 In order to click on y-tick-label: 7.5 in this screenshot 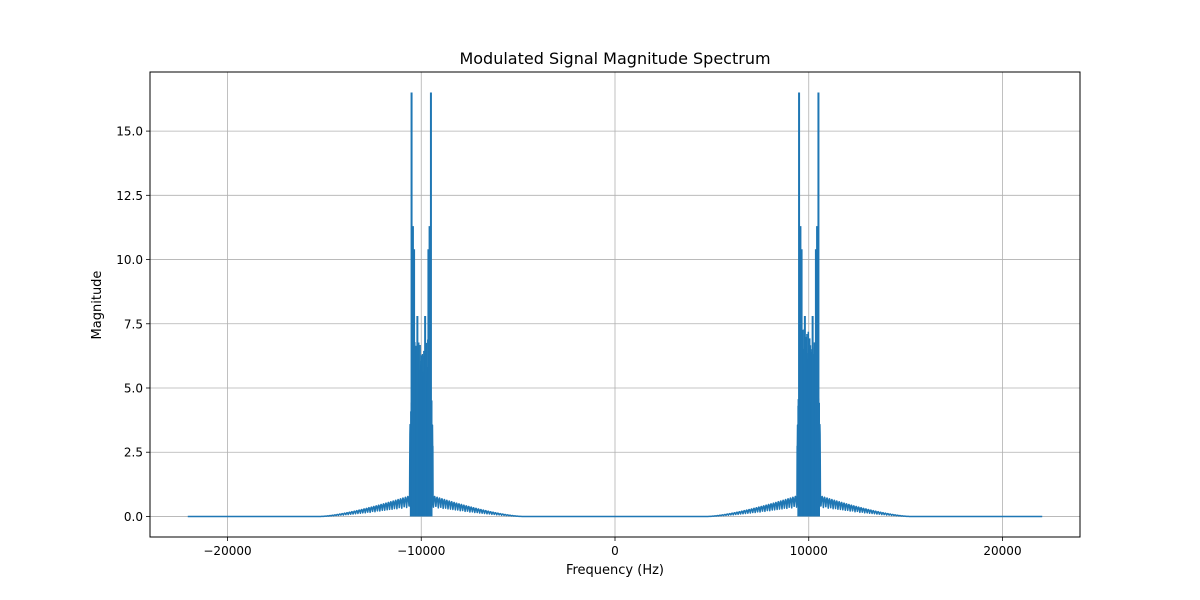, I will do `click(133, 324)`.